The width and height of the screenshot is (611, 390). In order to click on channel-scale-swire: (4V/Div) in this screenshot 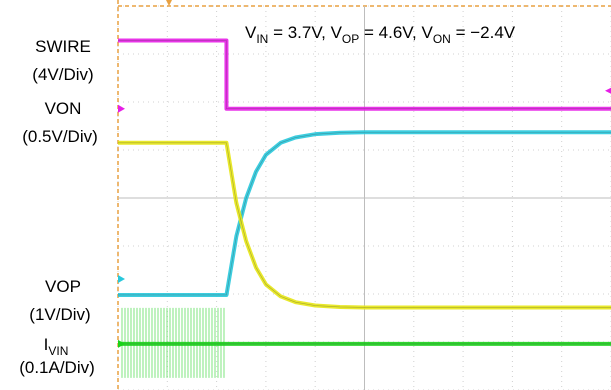, I will do `click(62, 74)`.